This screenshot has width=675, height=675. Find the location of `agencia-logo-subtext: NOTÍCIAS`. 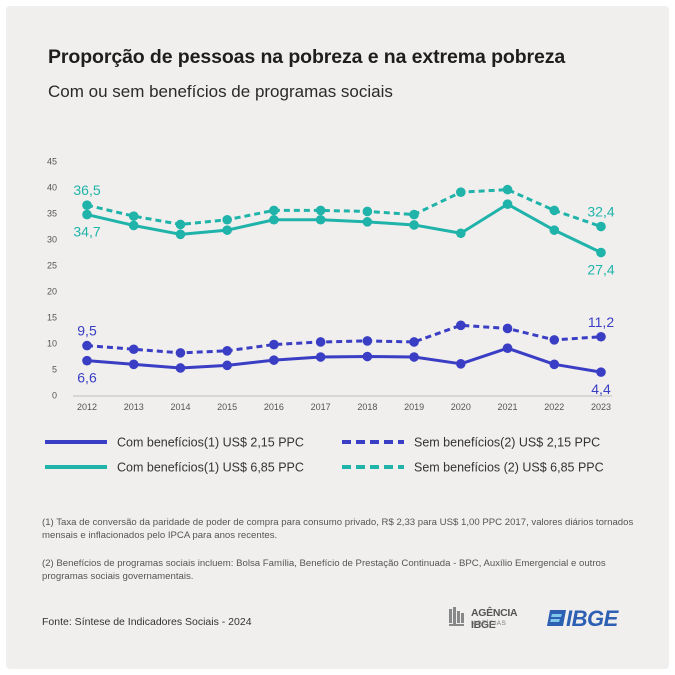

agencia-logo-subtext: NOTÍCIAS is located at coordinates (489, 623).